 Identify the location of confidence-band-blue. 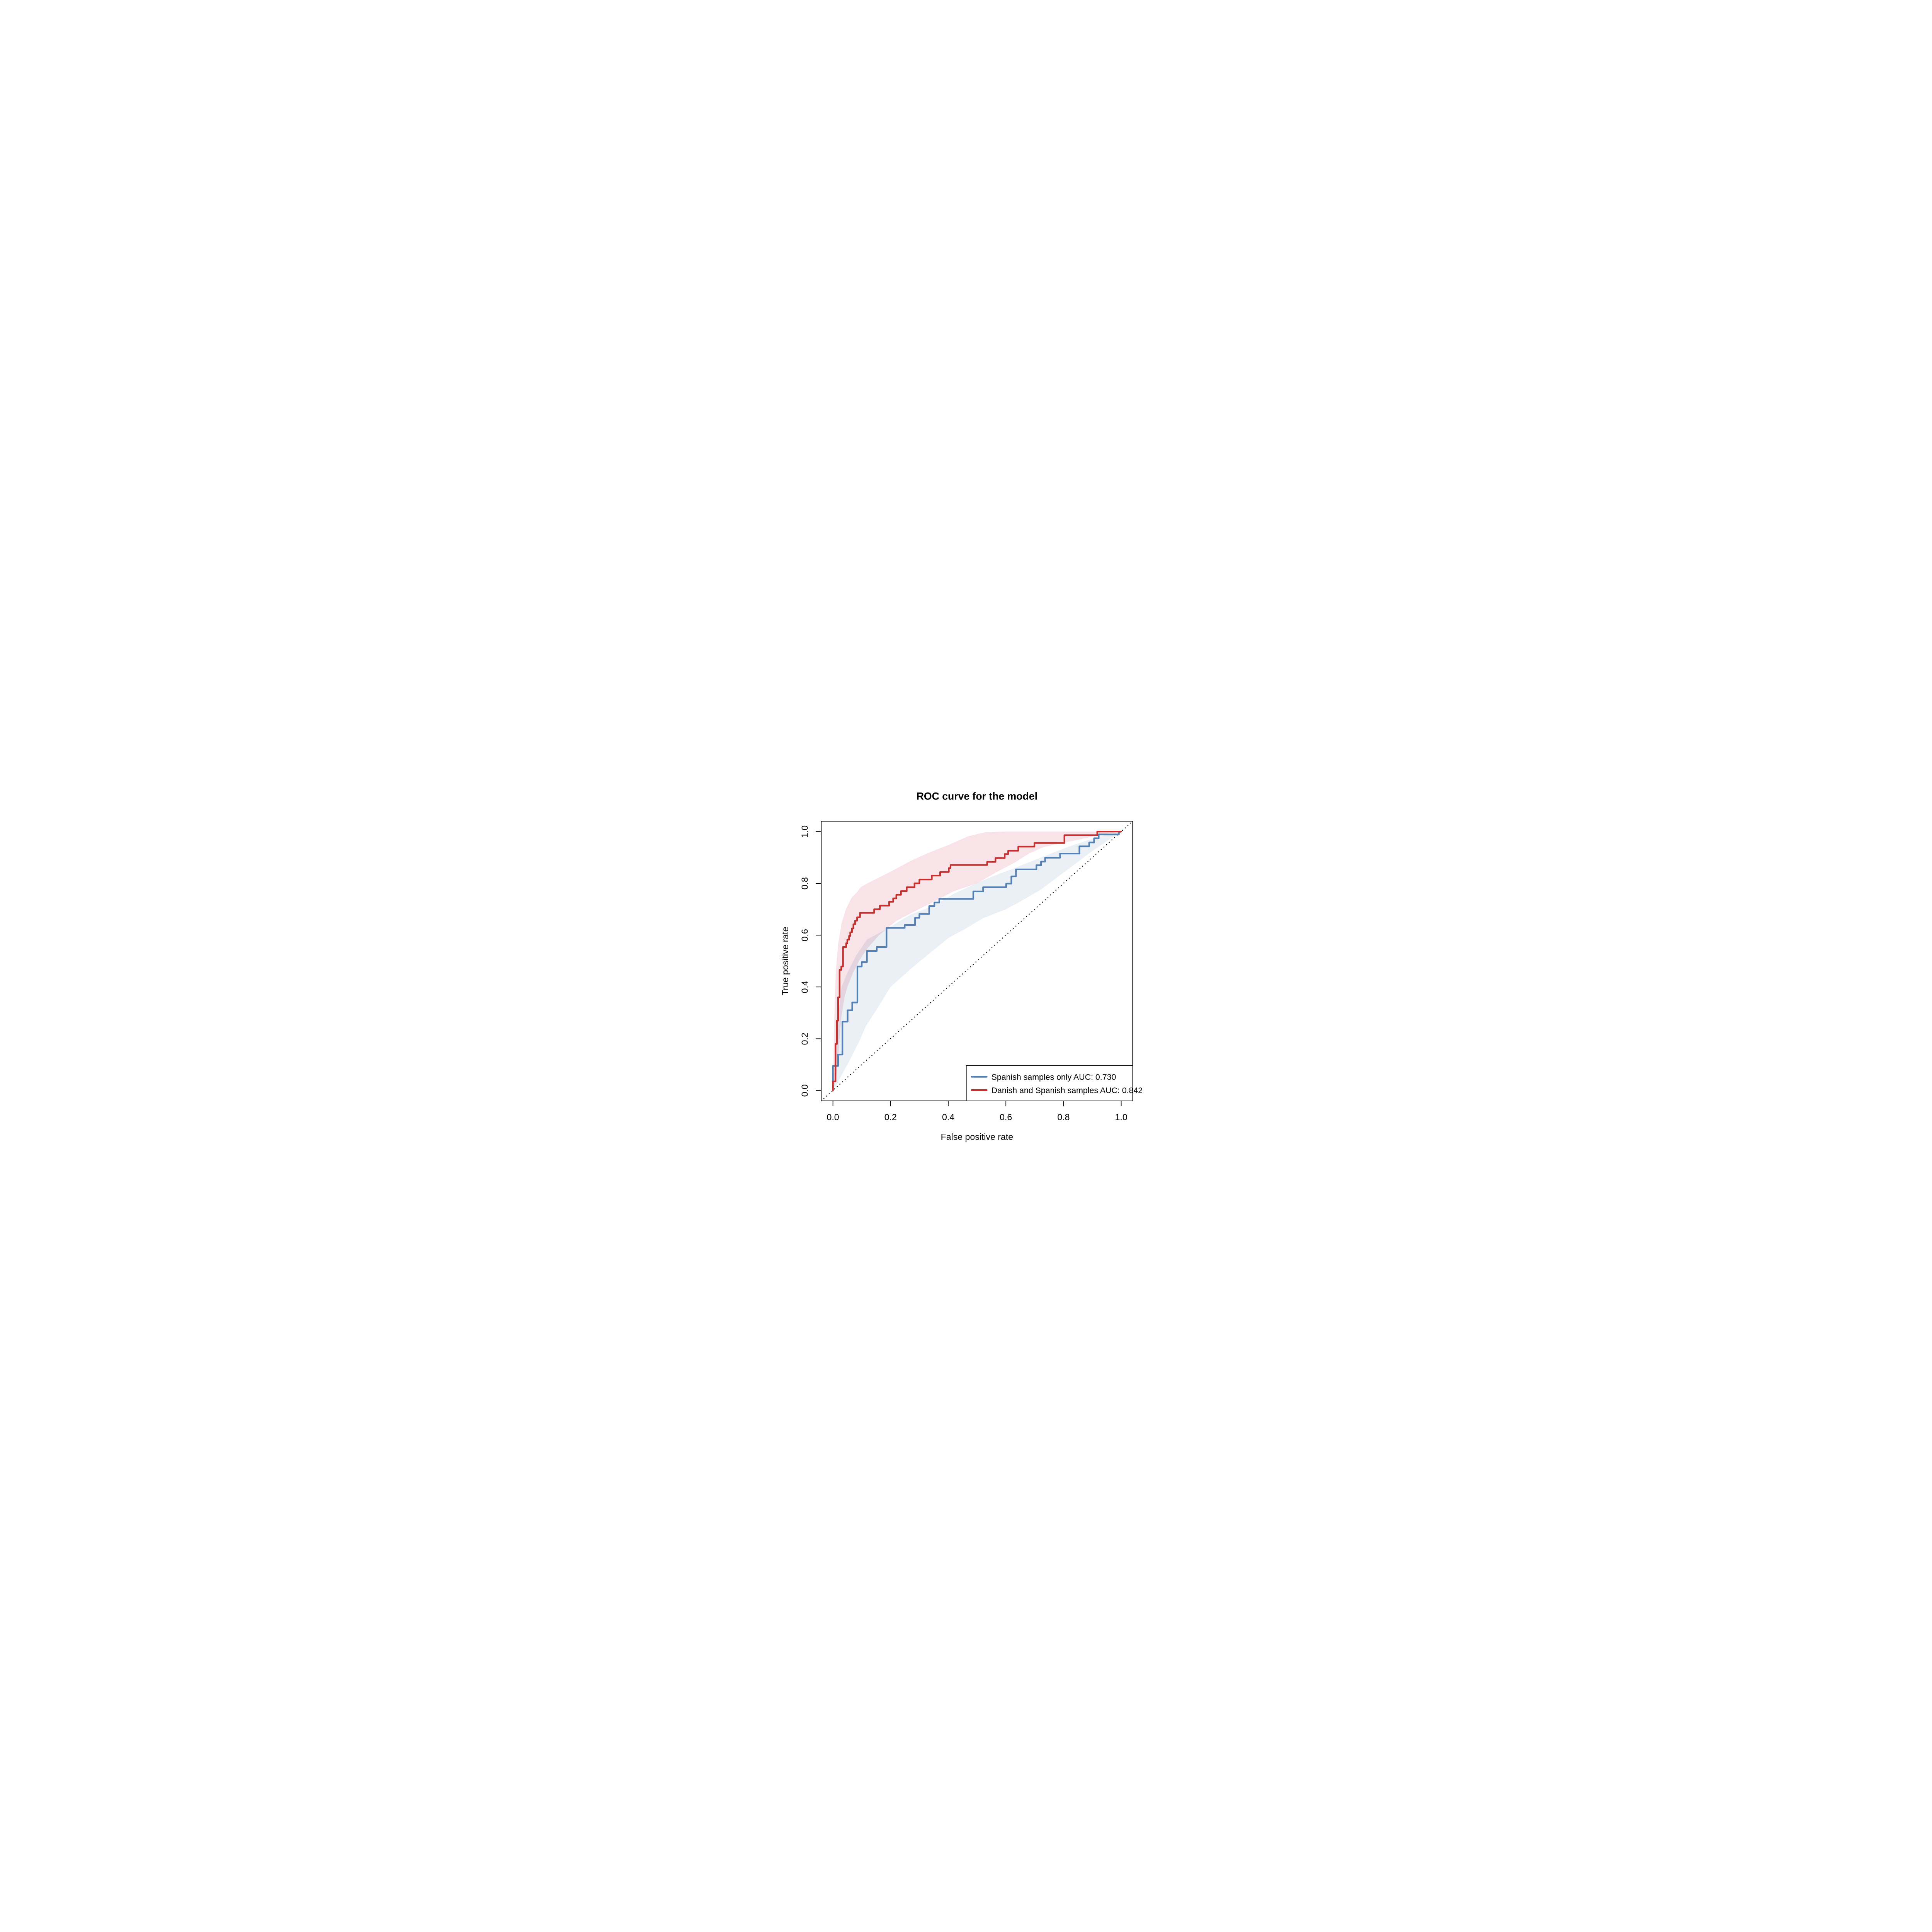
(977, 962).